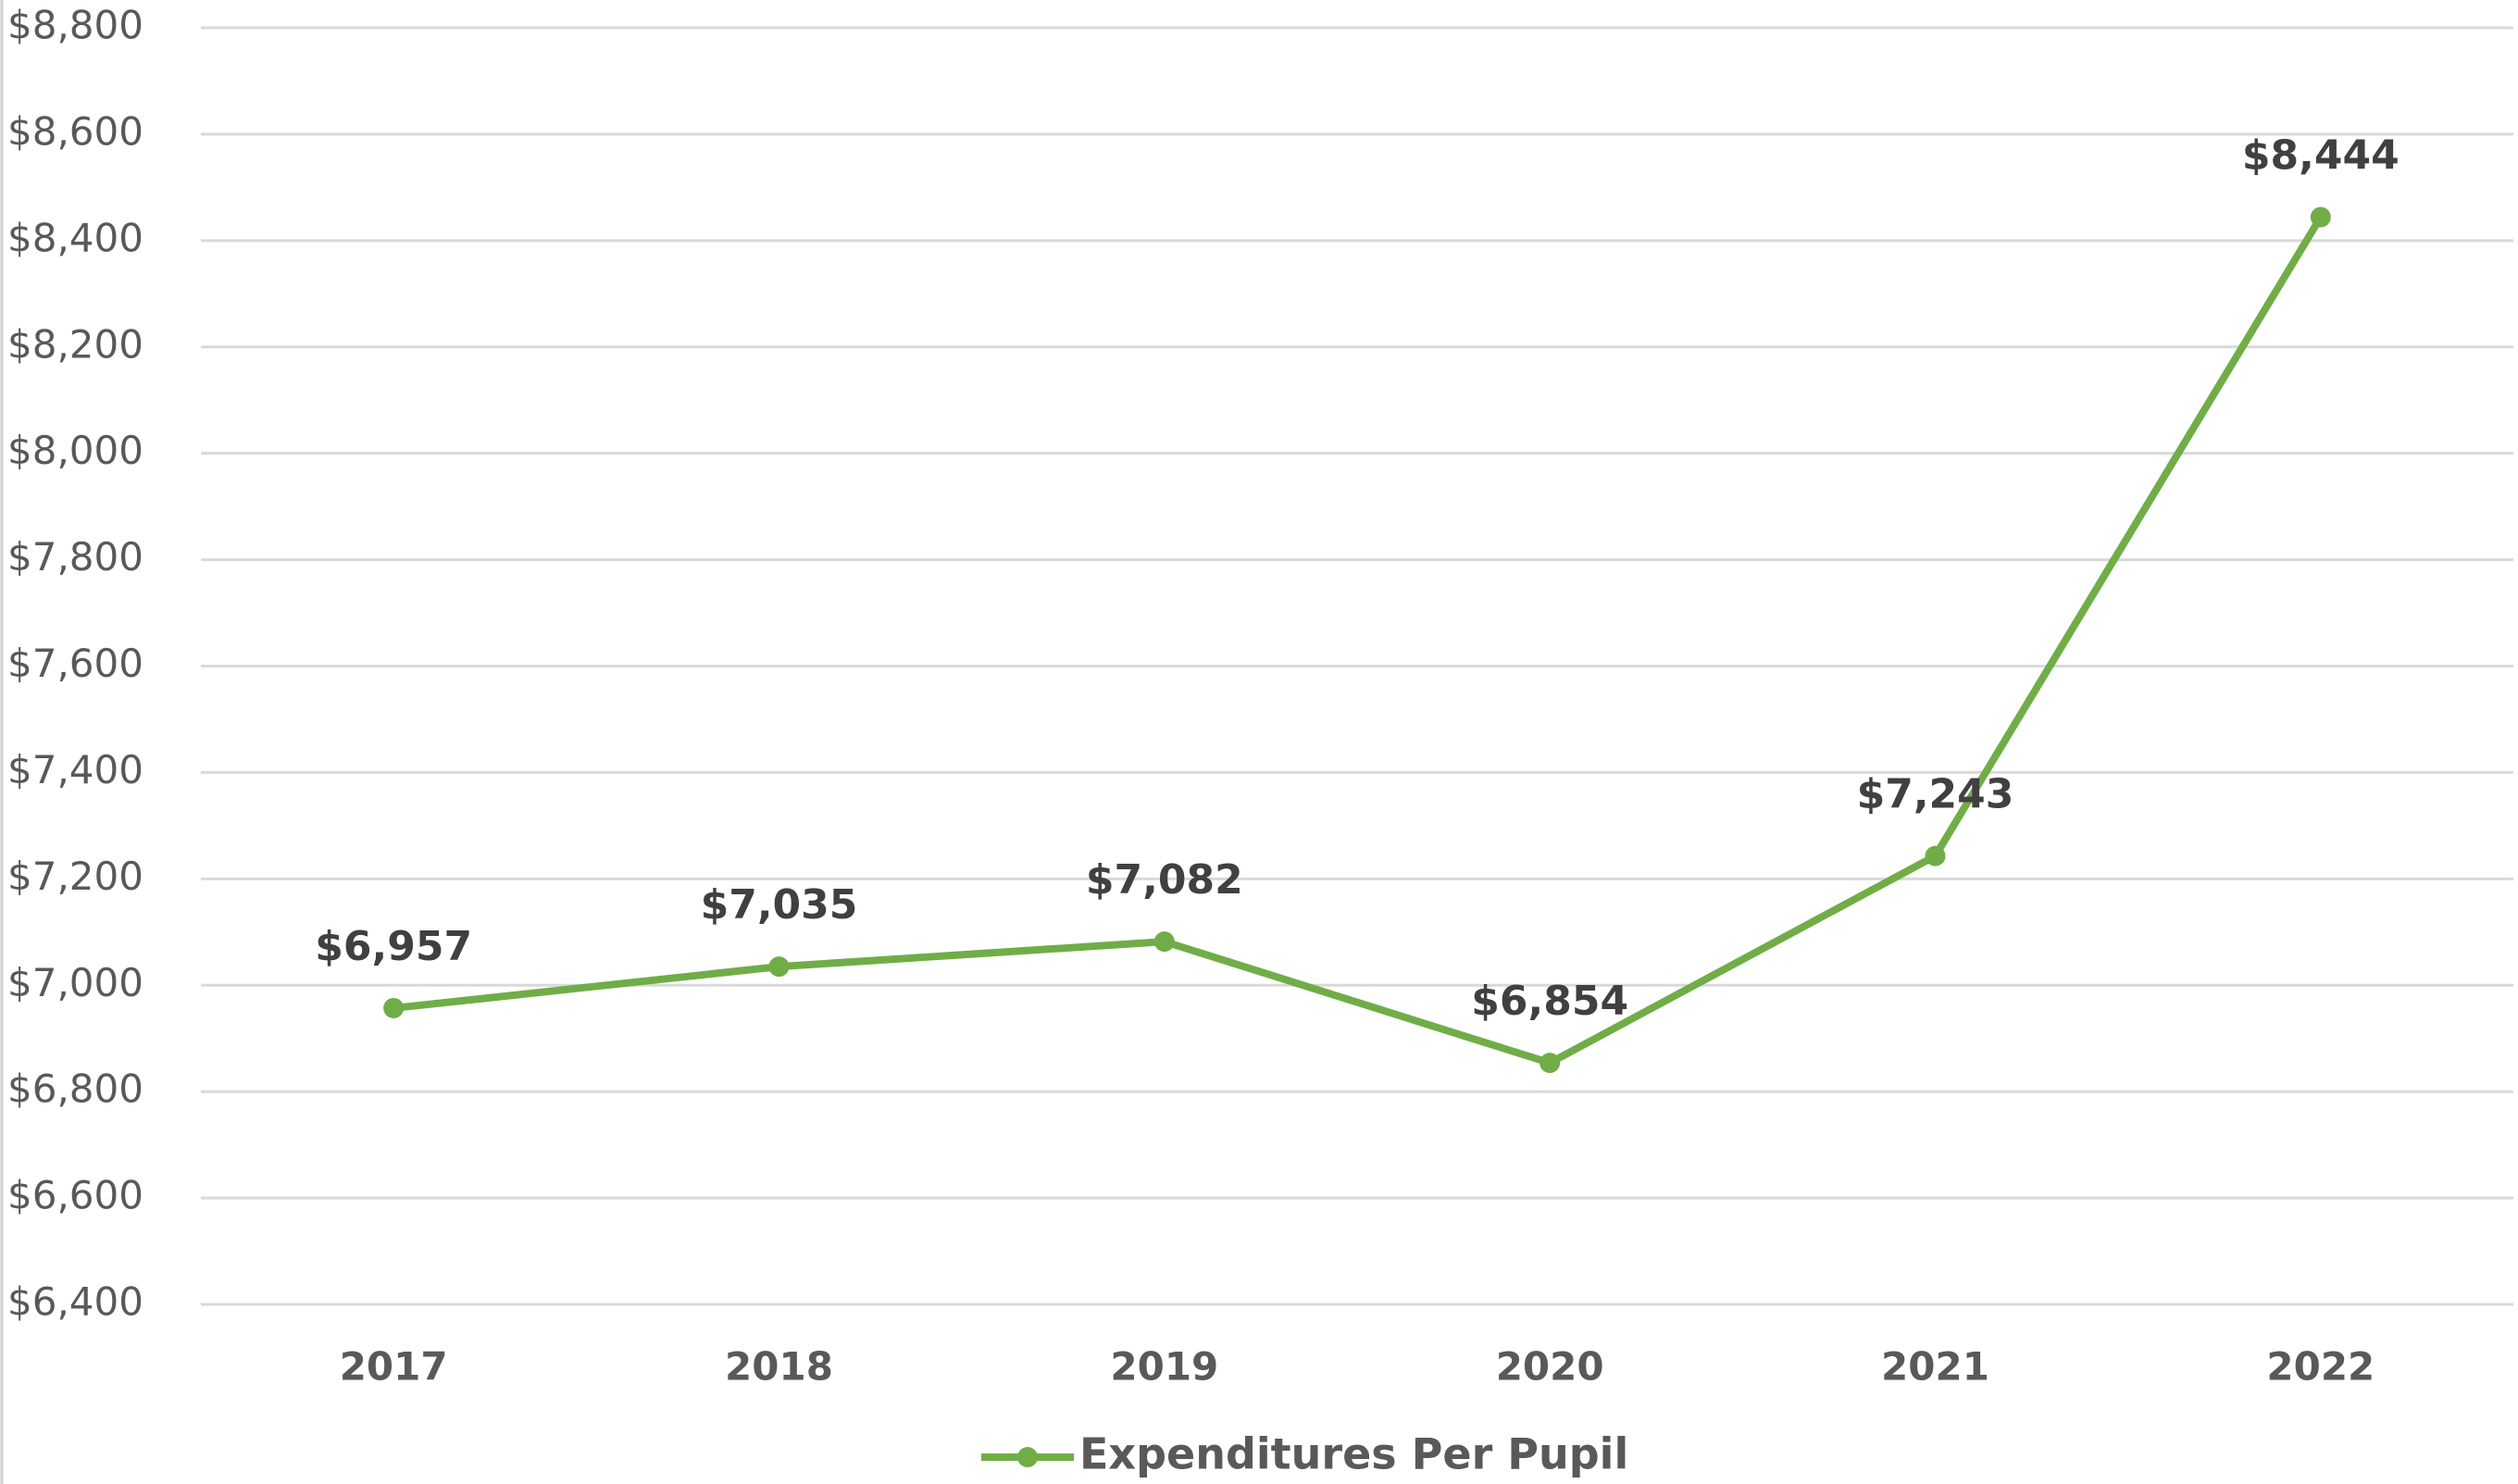 The width and height of the screenshot is (2518, 1484). Describe the element at coordinates (1550, 1367) in the screenshot. I see `x-tick-label: 2020` at that location.